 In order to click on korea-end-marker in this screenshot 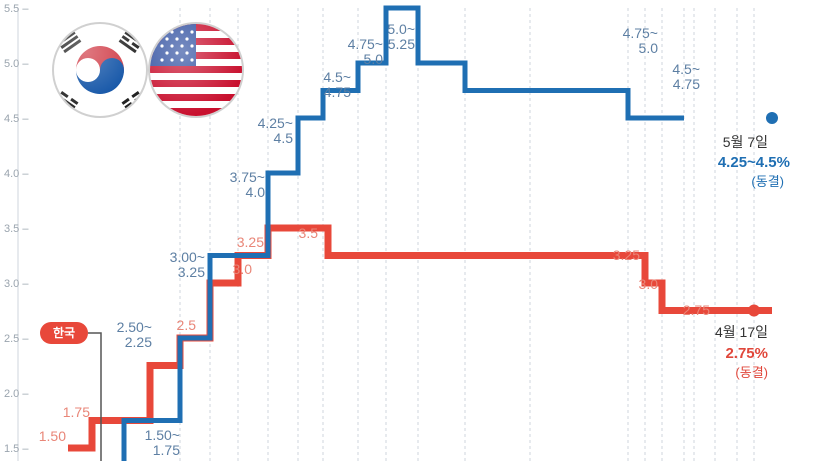, I will do `click(754, 310)`.